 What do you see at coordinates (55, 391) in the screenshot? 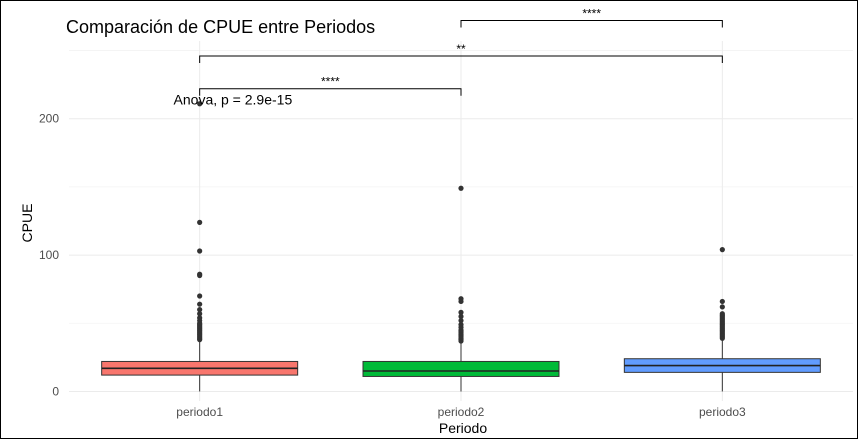
I see `y-tick-label: 0` at bounding box center [55, 391].